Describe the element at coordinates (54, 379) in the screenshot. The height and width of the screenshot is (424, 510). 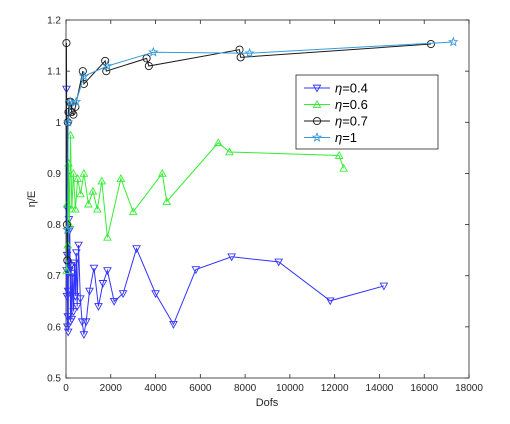
I see `y-tick-label: 0.5` at that location.